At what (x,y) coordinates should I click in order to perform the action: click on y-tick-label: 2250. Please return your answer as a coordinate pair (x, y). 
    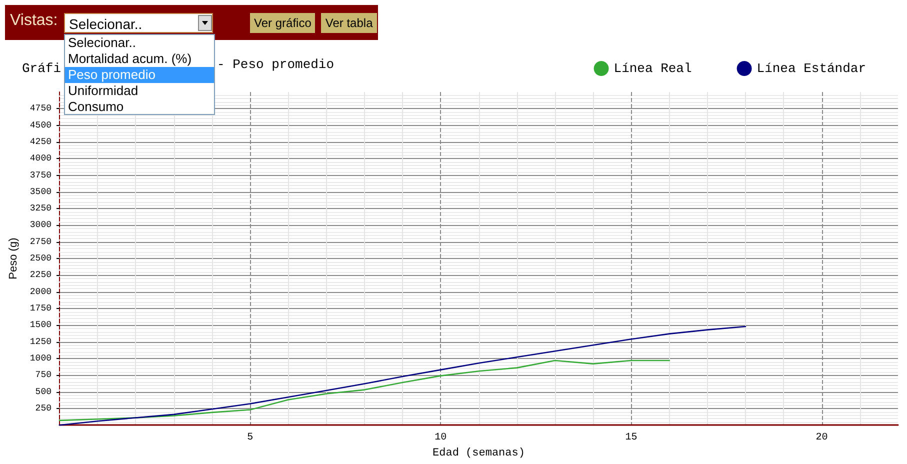
    Looking at the image, I should click on (41, 275).